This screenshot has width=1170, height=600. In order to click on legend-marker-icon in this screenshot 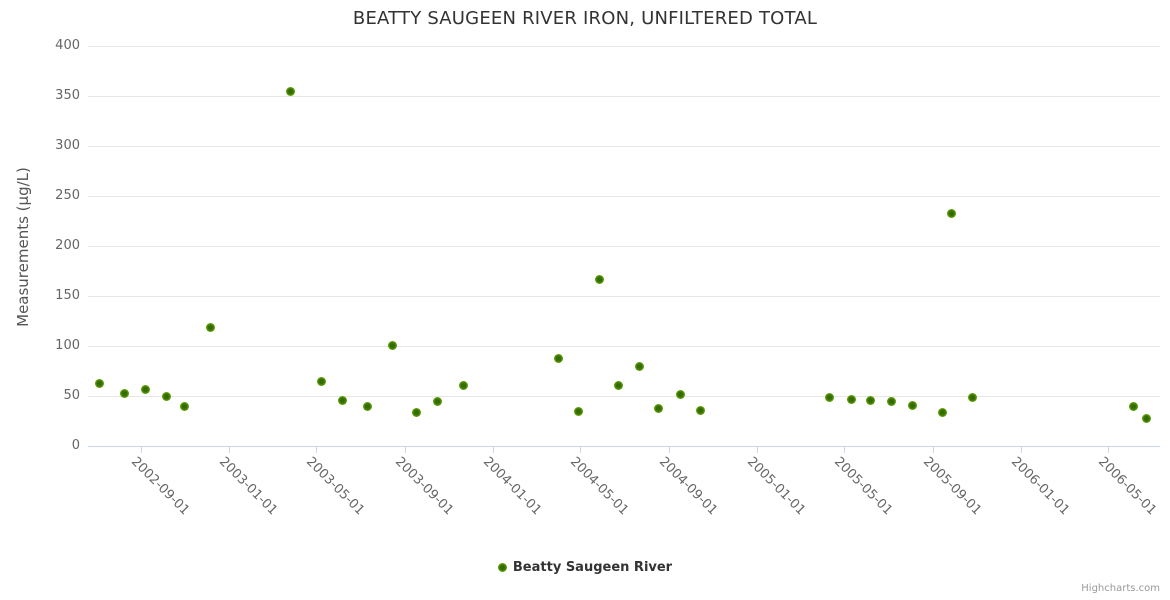, I will do `click(502, 567)`.